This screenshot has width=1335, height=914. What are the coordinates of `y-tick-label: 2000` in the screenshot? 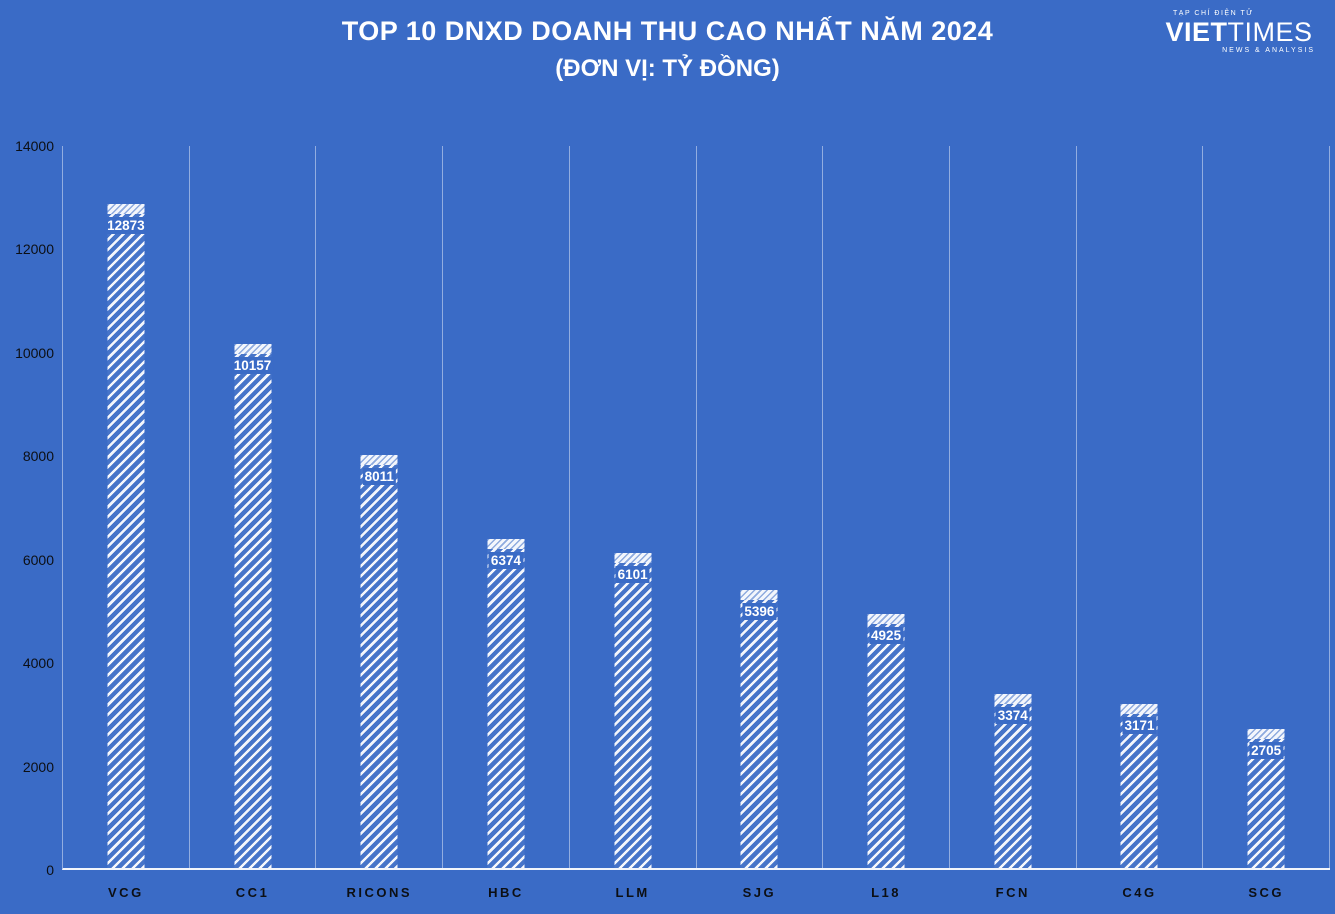 It's located at (38, 766).